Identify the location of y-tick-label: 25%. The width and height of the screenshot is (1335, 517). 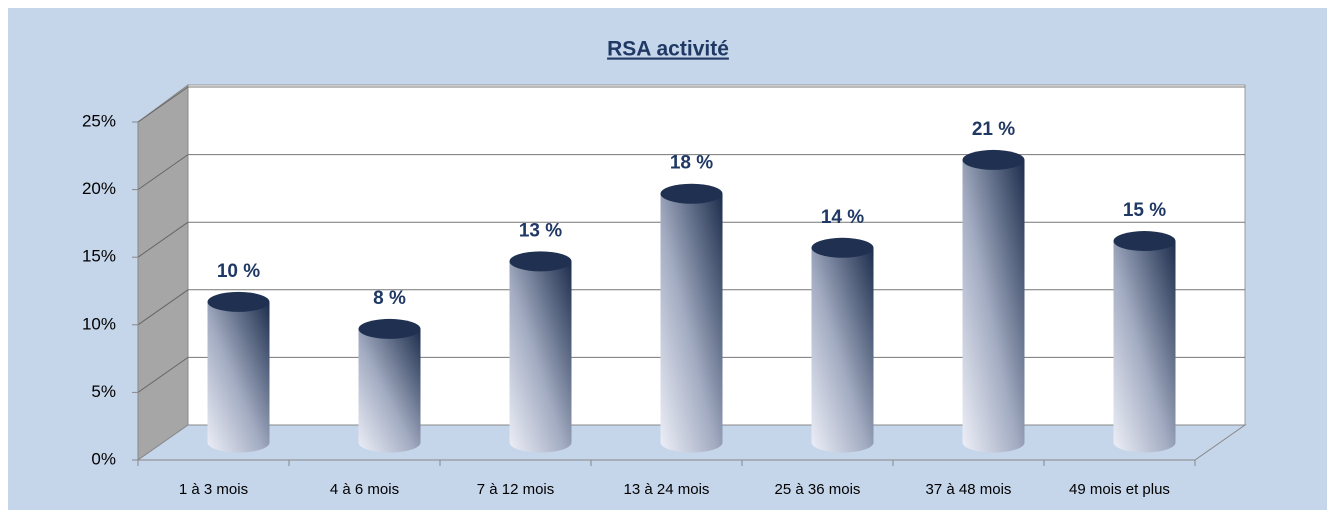
(99, 120).